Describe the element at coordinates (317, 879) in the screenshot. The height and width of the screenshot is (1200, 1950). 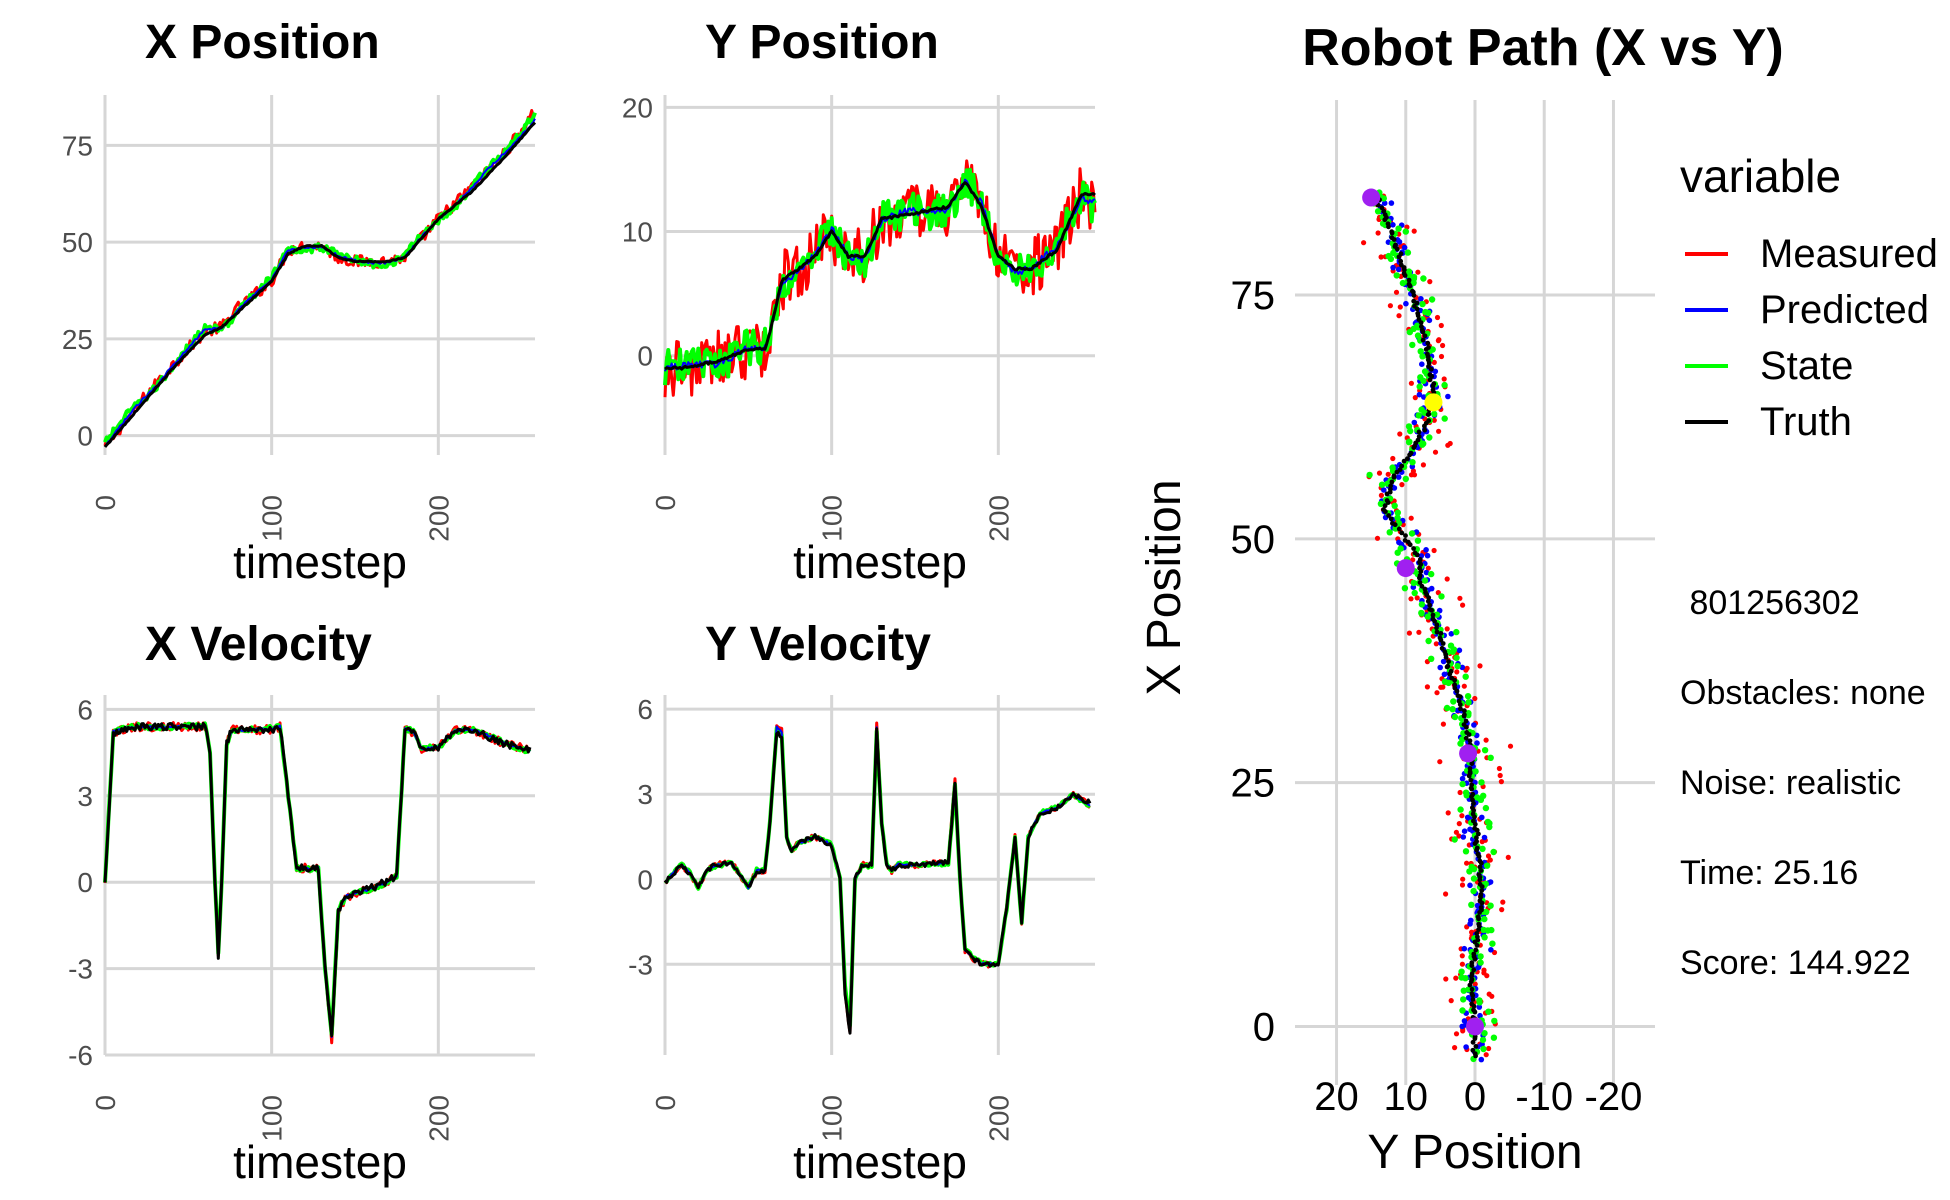
I see `xvel-series-truth` at that location.